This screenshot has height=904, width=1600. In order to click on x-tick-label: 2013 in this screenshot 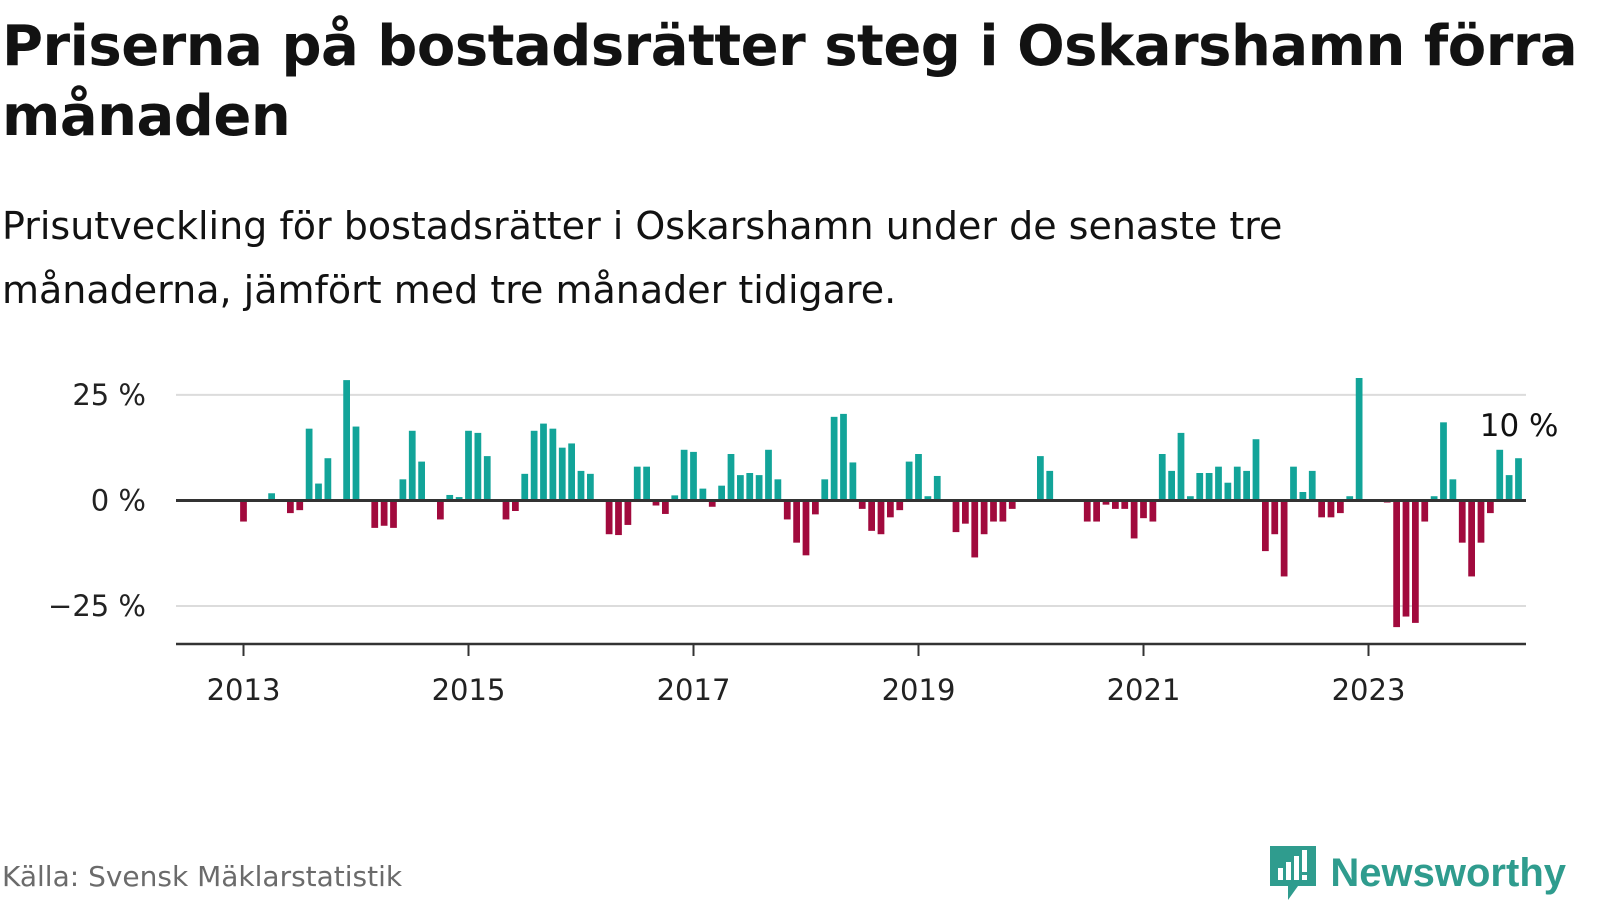, I will do `click(244, 690)`.